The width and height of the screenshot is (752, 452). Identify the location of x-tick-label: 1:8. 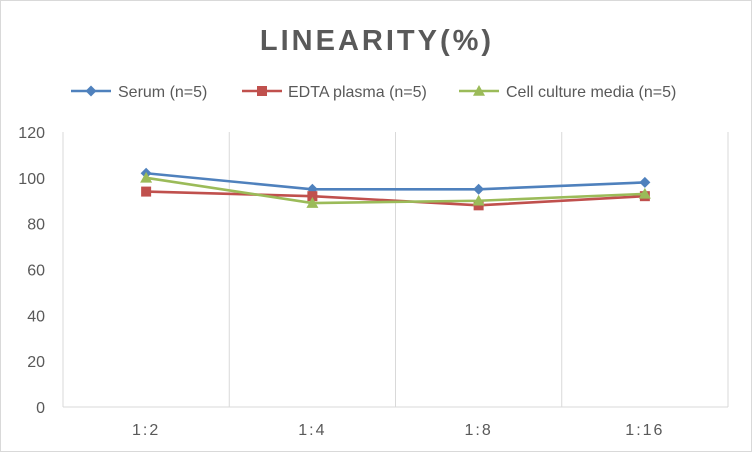
(479, 430).